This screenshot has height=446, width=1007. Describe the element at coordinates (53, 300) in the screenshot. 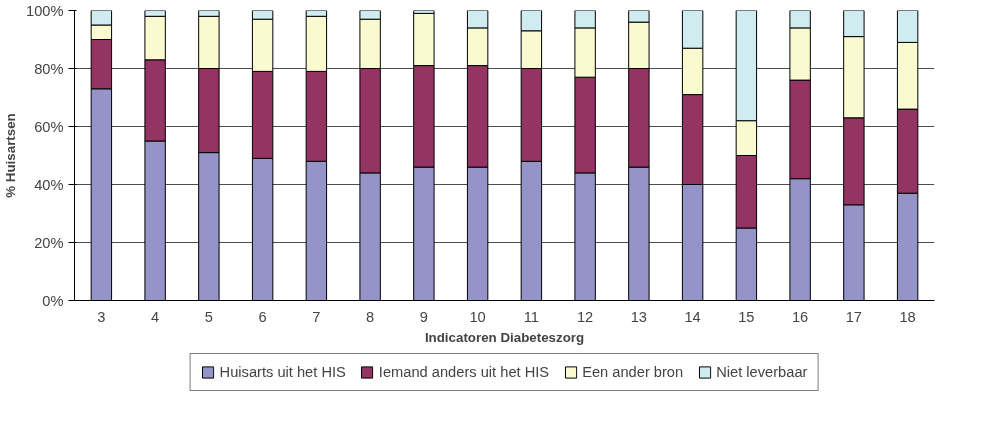

I see `y-tick-label: 0%` at that location.